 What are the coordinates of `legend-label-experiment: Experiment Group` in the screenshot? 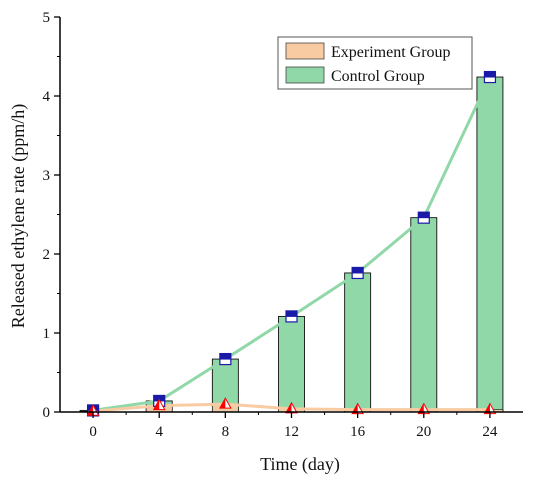 It's located at (391, 52).